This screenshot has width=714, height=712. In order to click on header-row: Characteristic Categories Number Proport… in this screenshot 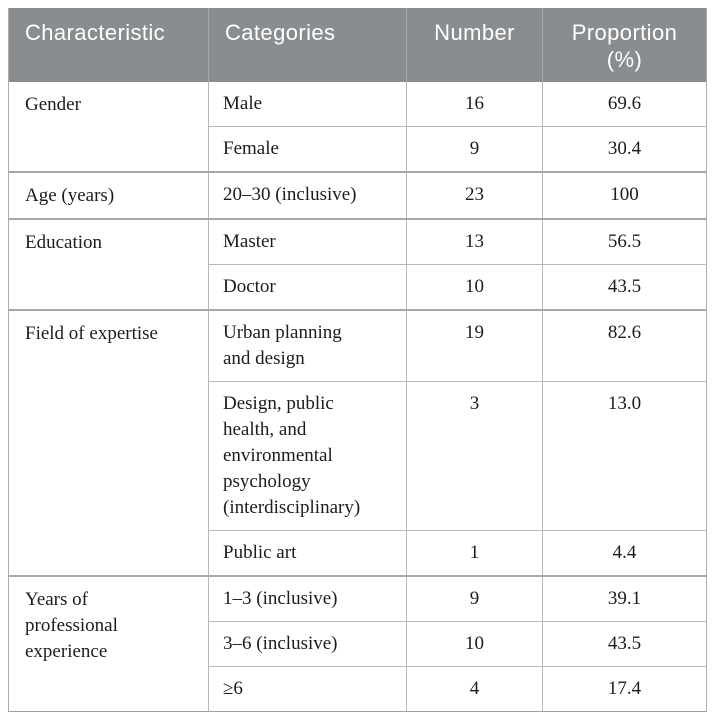, I will do `click(357, 45)`.